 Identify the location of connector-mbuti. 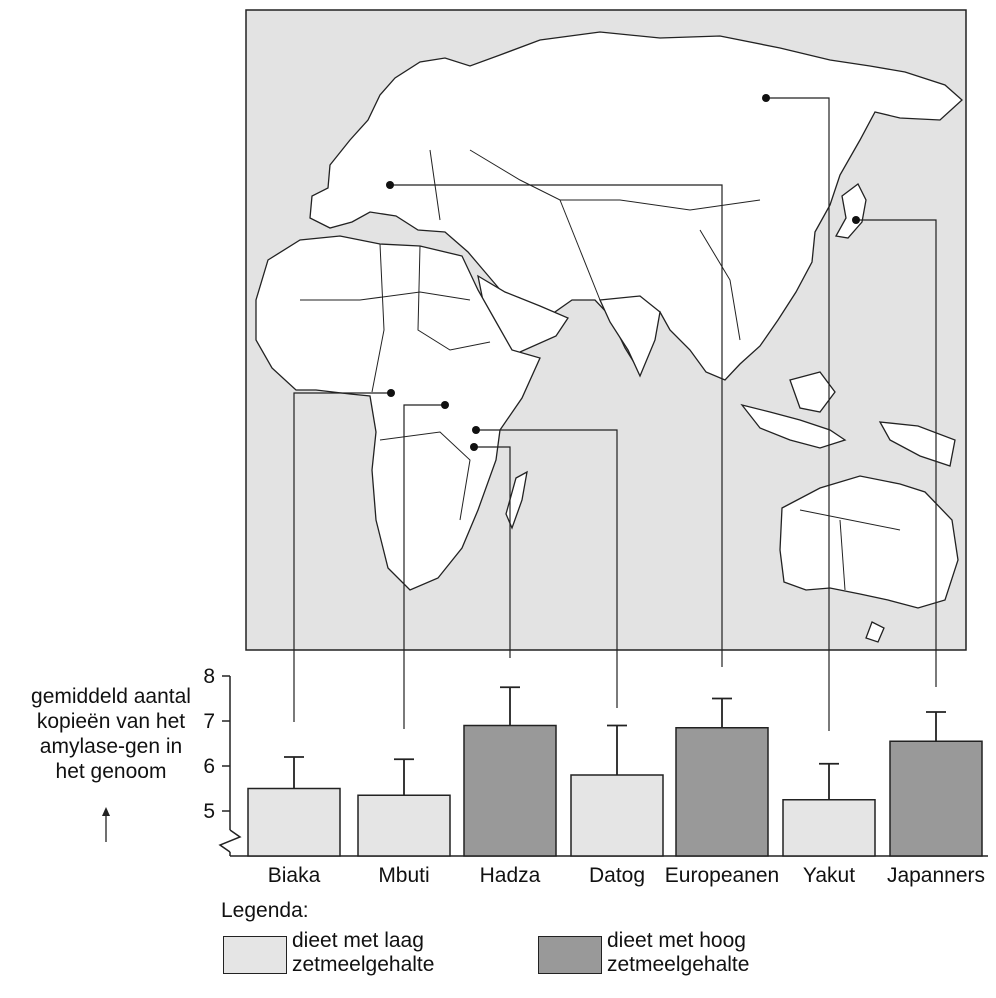
(424, 566).